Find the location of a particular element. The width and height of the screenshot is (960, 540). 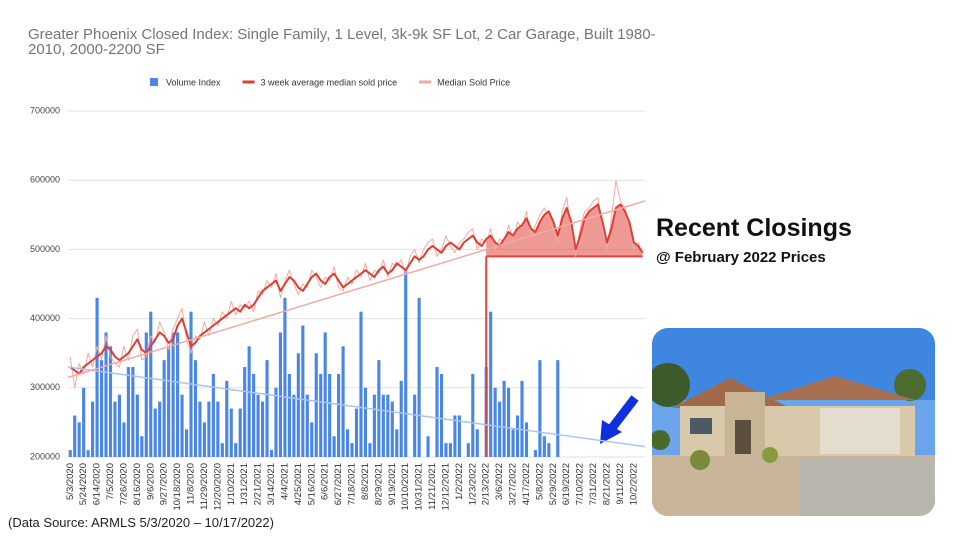

x-tick-label: 5/16/2021 is located at coordinates (311, 484).